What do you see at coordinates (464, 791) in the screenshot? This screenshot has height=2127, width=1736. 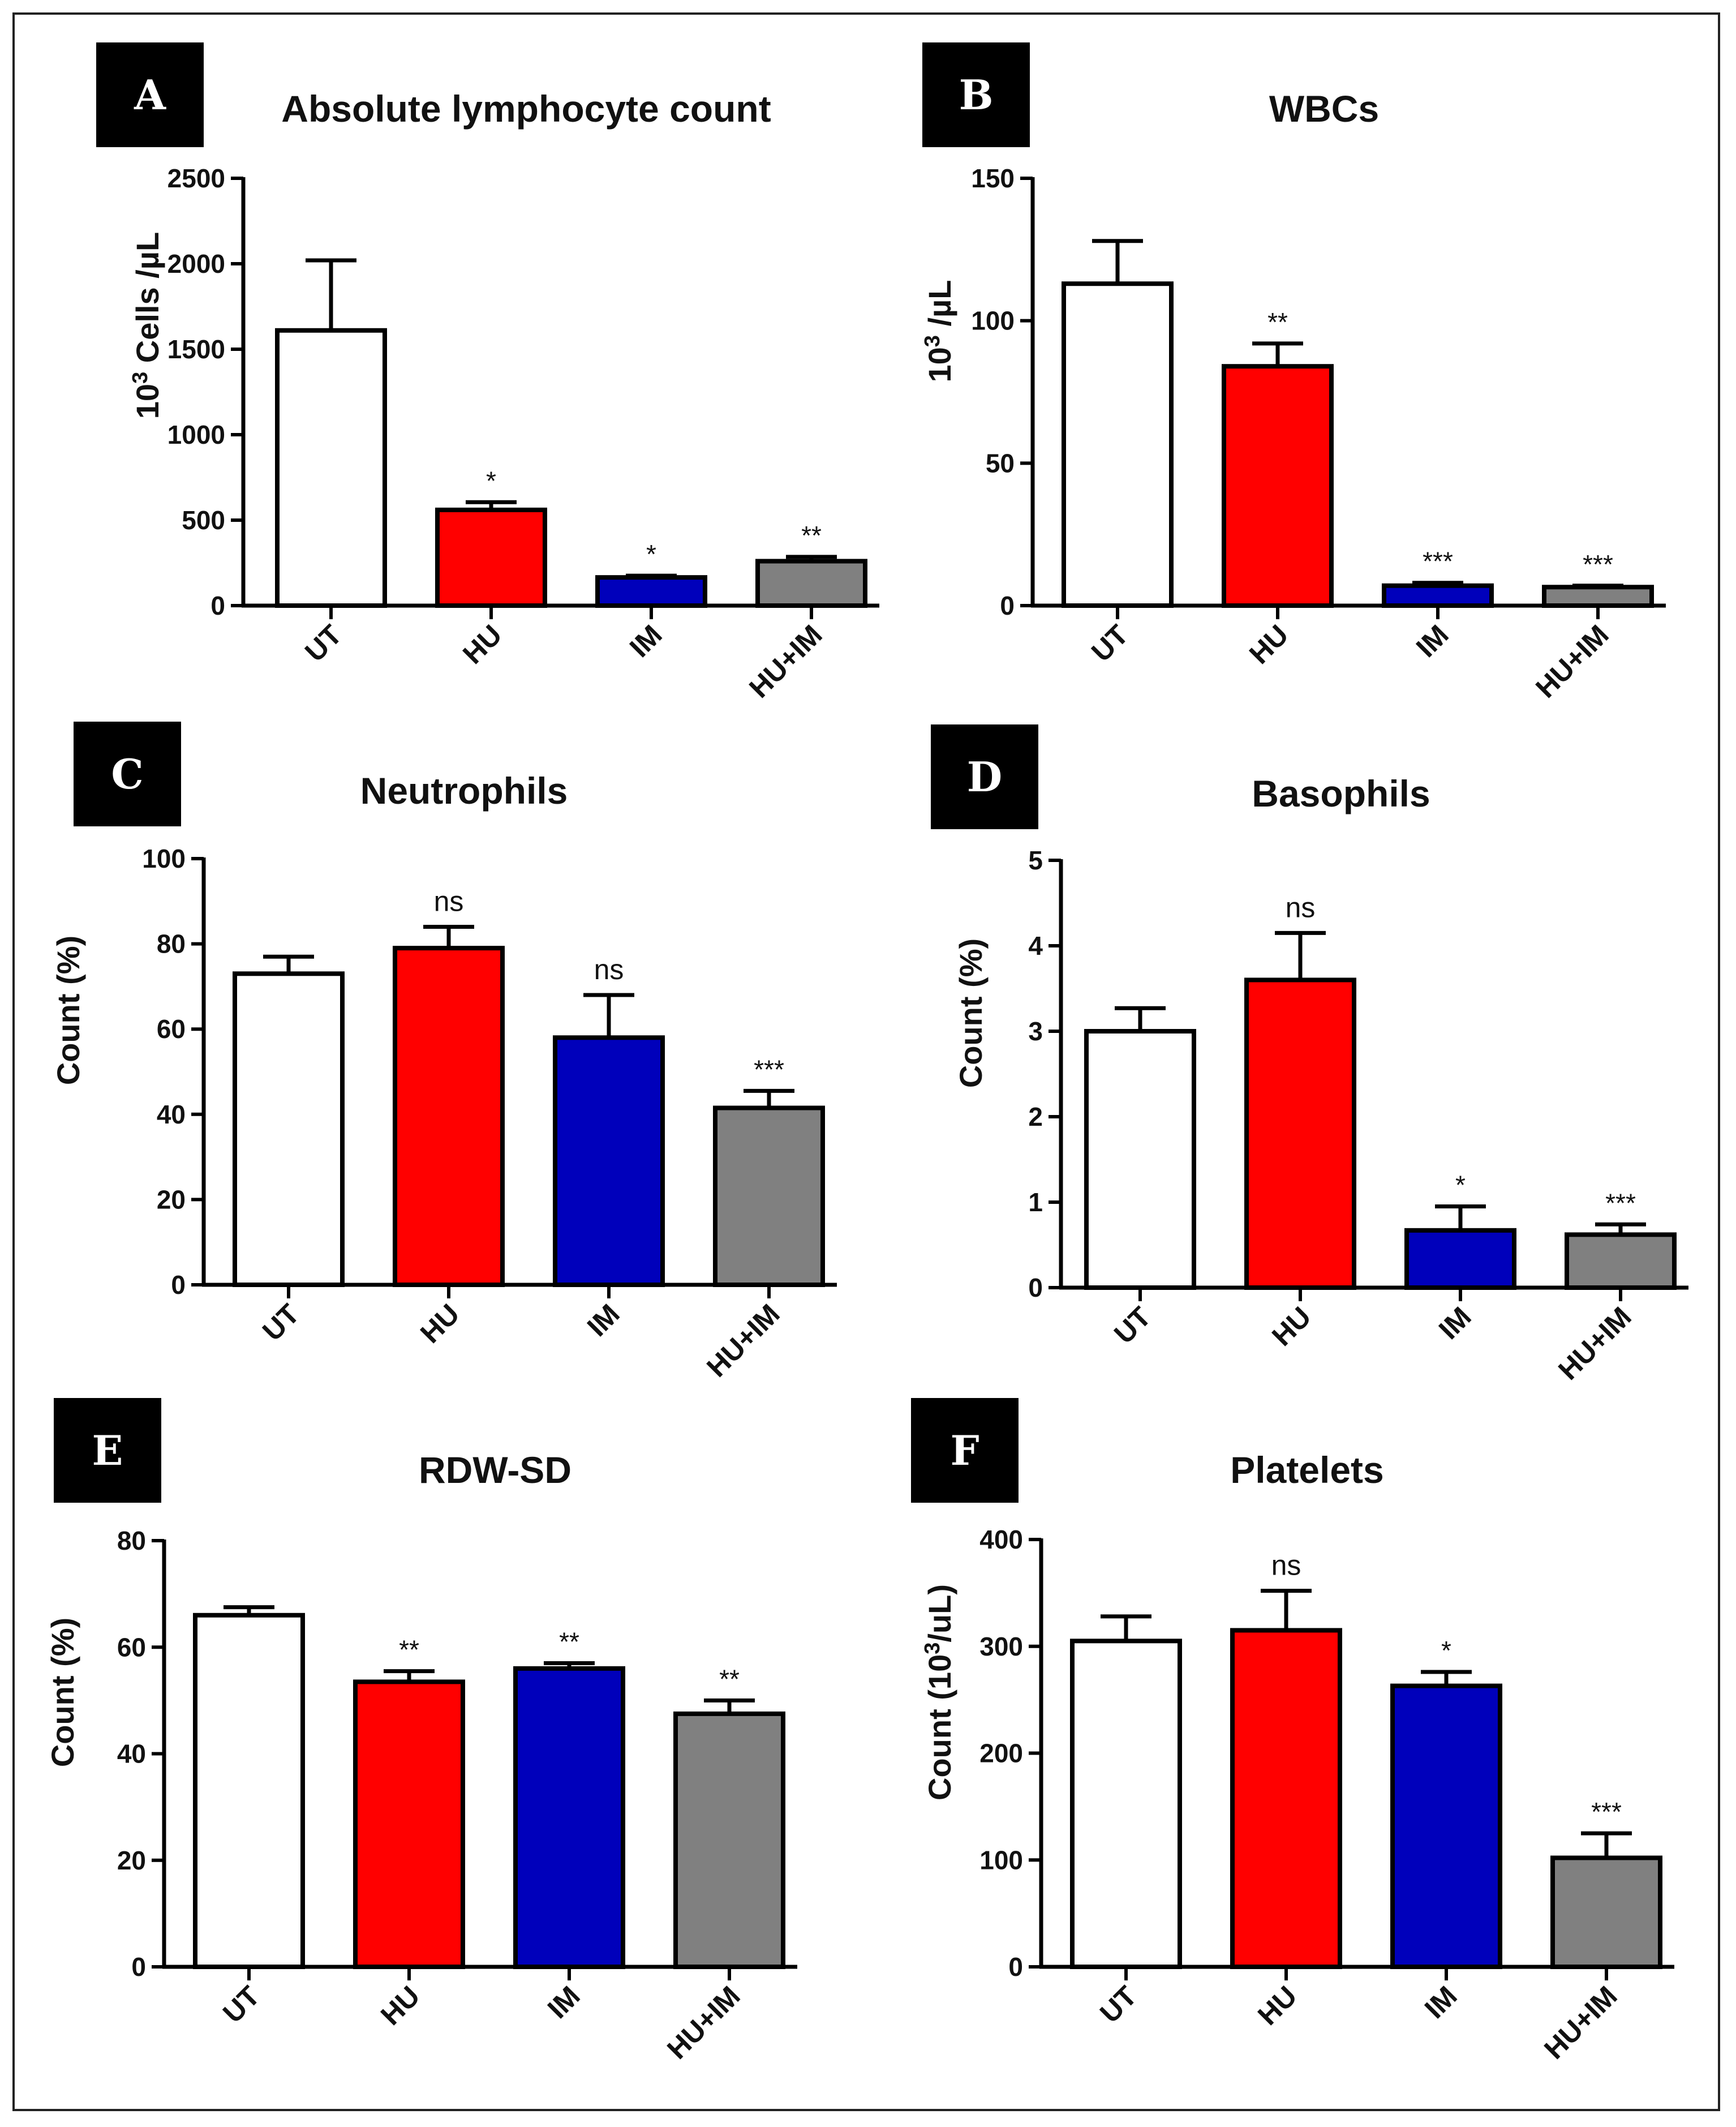 I see `chart-title: Neutrophils` at bounding box center [464, 791].